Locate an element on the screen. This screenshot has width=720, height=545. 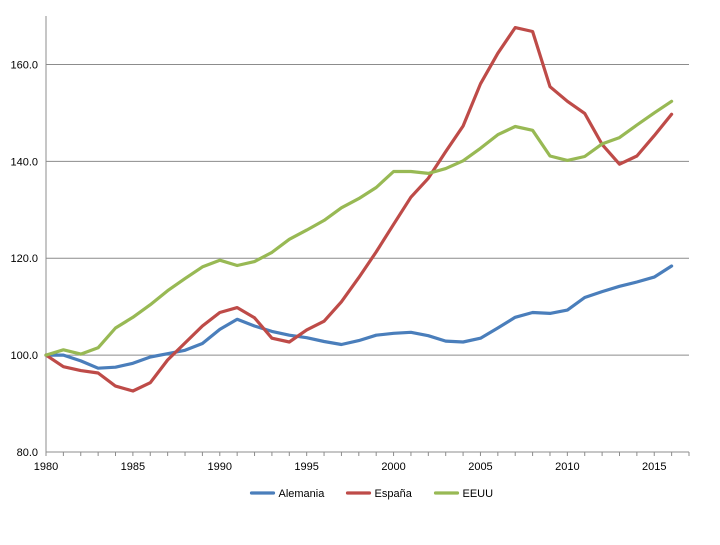
x-tick-label: 2015 is located at coordinates (654, 467).